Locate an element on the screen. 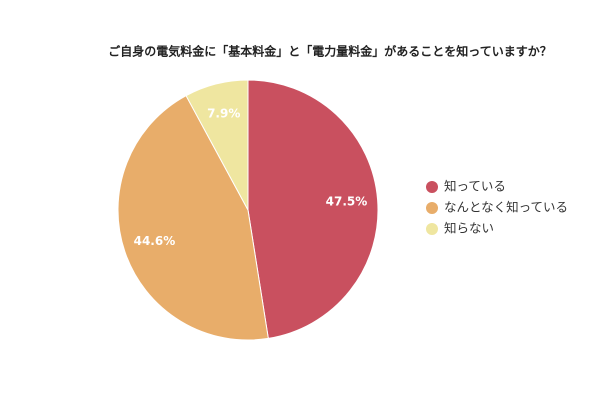 The image size is (600, 400). legend-label: 知らない is located at coordinates (469, 228).